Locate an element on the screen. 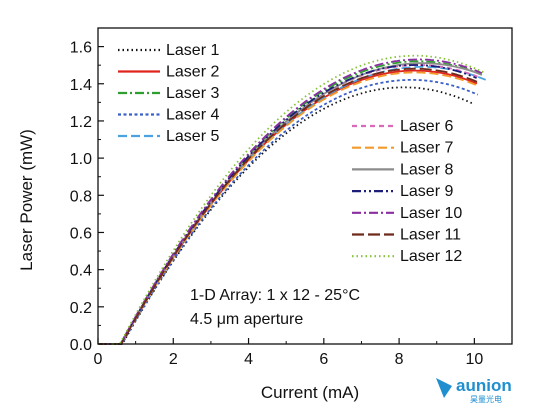 The image size is (542, 412). watermark-logo: aunion 昊量光电 is located at coordinates (474, 390).